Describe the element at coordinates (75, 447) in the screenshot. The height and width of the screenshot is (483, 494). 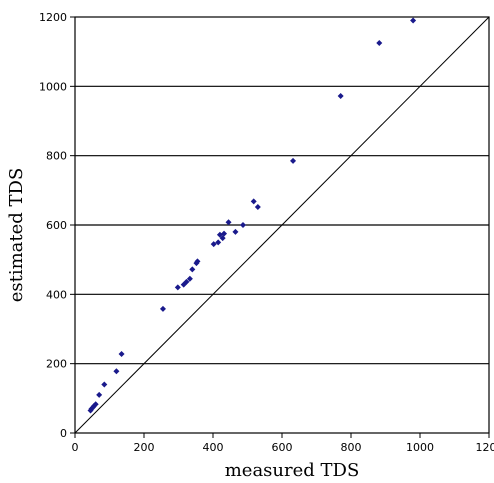
I see `x-tick-label: 0` at that location.